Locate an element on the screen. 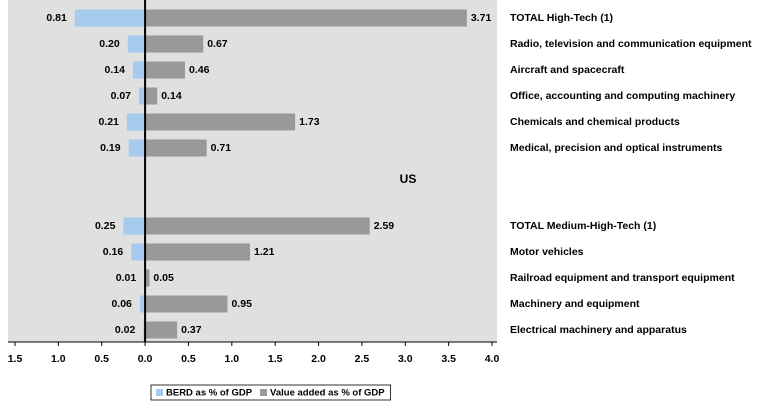 The image size is (781, 403). annotation: US is located at coordinates (408, 179).